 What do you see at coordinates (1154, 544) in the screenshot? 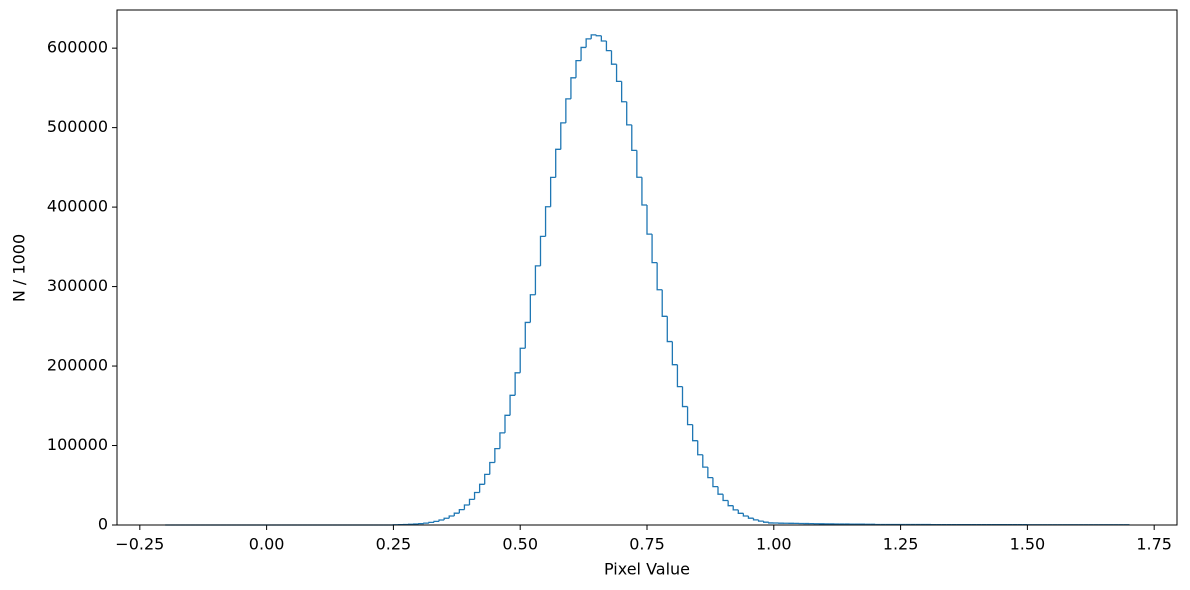
I see `x-tick-label: 1.75` at bounding box center [1154, 544].